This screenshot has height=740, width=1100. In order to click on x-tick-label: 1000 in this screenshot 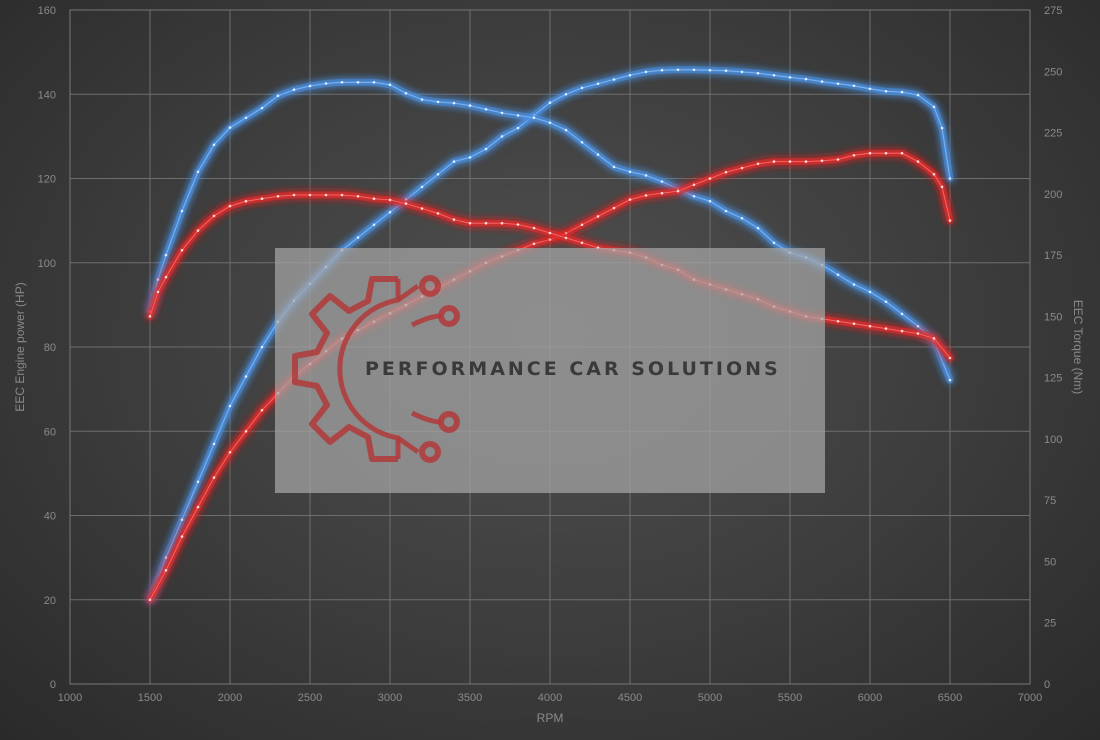, I will do `click(70, 698)`.